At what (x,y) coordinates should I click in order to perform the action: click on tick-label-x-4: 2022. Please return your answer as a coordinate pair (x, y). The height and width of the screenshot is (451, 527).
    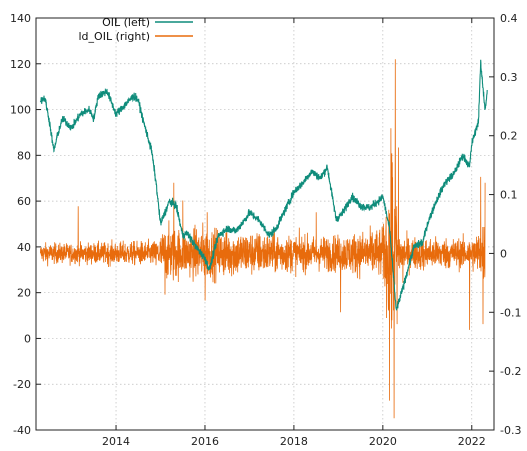
    Looking at the image, I should click on (472, 441).